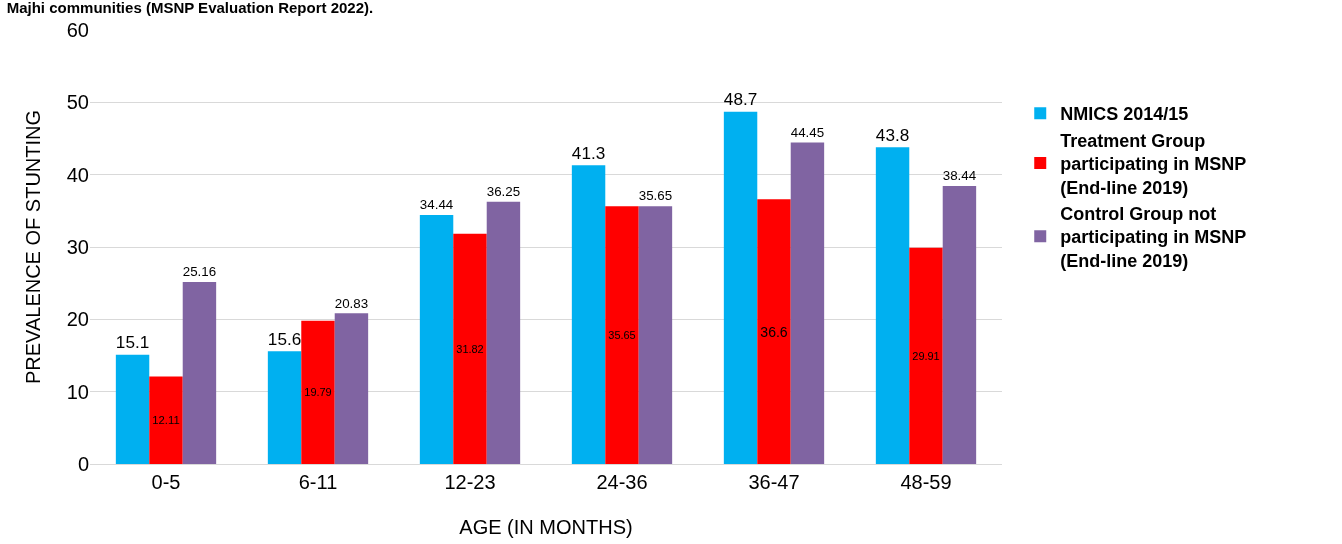  Describe the element at coordinates (1153, 164) in the screenshot. I see `legend-label: Treatment Group participating in MSNP (End-line 2019)` at that location.